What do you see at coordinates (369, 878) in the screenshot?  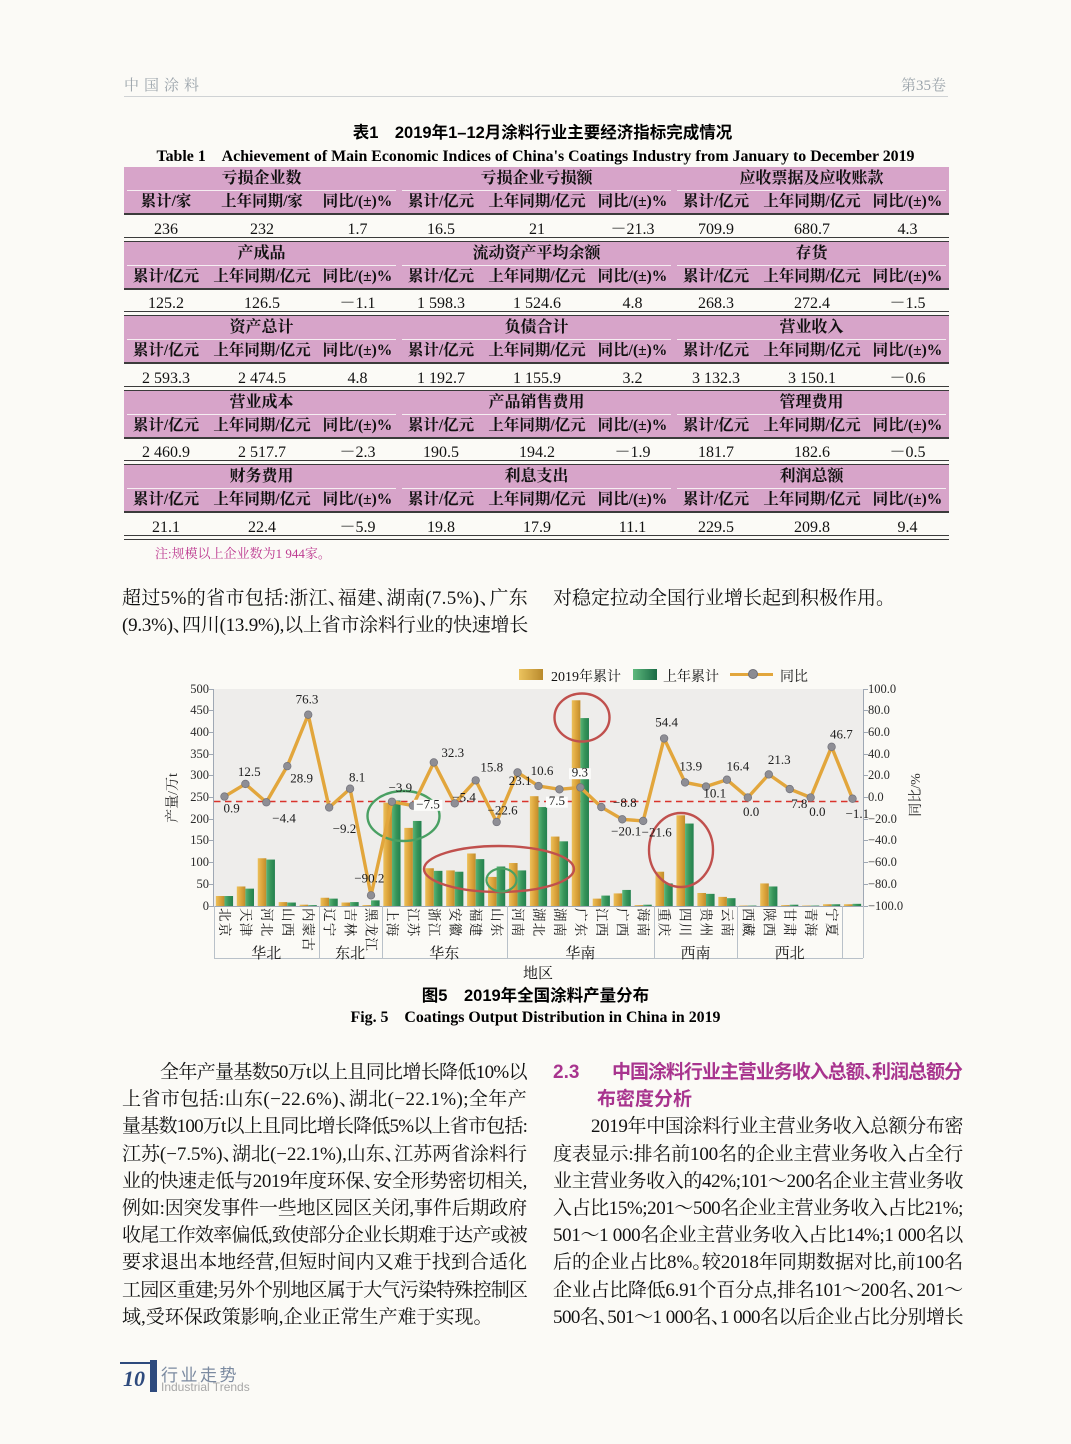 I see `svg-text: −90.2` at bounding box center [369, 878].